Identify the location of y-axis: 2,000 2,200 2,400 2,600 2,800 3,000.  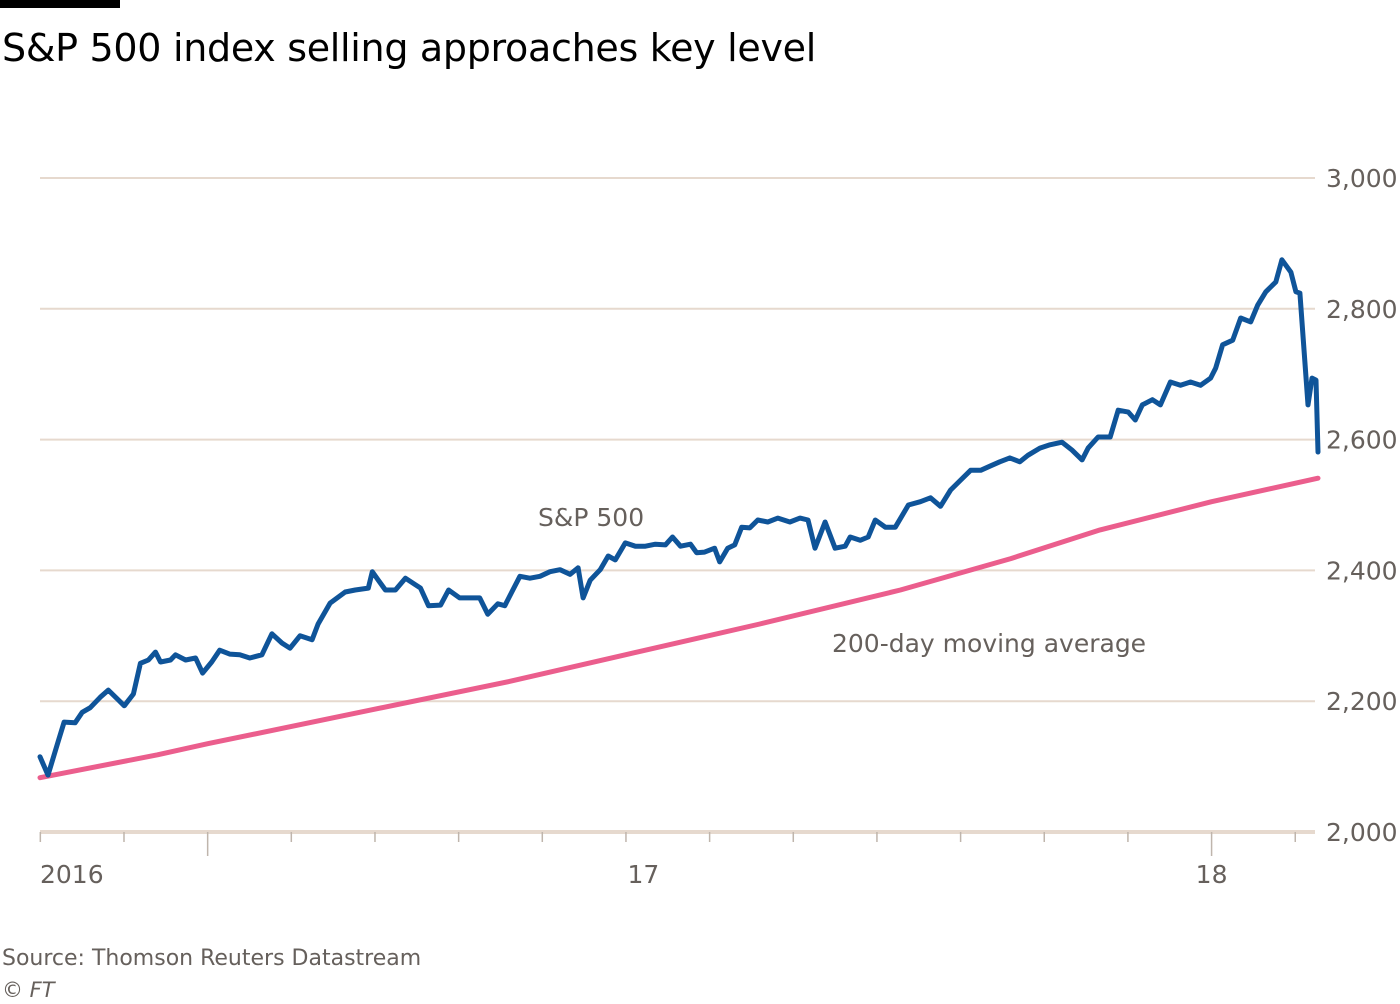
(1362, 505).